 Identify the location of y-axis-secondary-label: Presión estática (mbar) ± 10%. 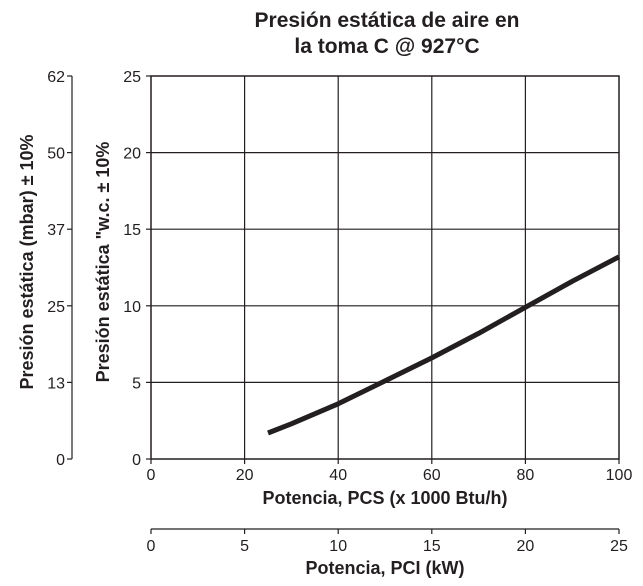
(27, 262).